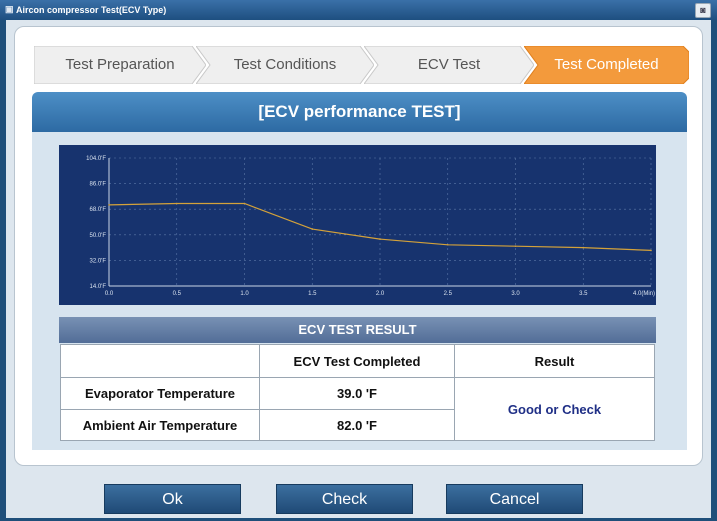  What do you see at coordinates (160, 361) in the screenshot?
I see `header-empty` at bounding box center [160, 361].